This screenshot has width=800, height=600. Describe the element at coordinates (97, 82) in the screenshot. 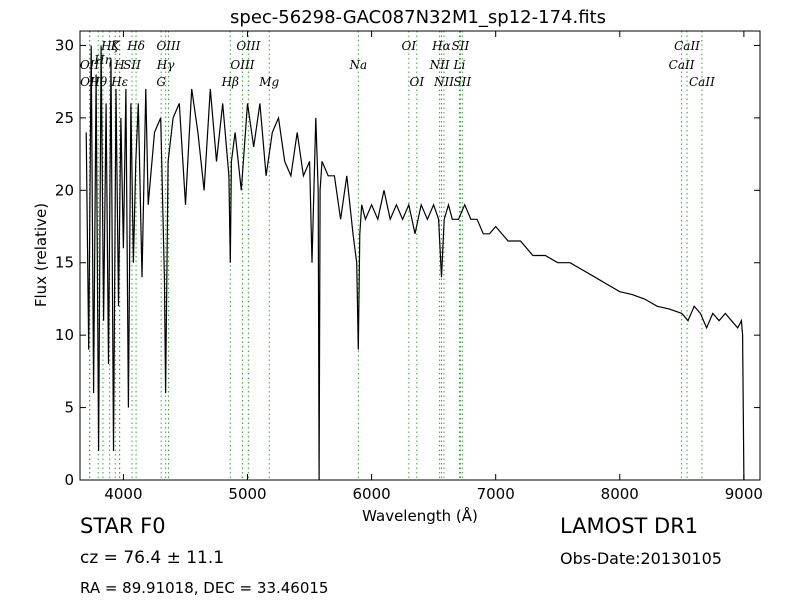

I see `spectral-line-label: Hθ` at that location.